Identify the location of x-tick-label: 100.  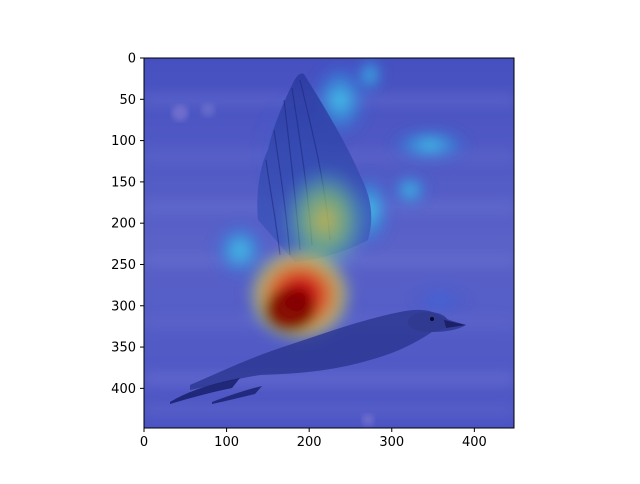
(226, 442).